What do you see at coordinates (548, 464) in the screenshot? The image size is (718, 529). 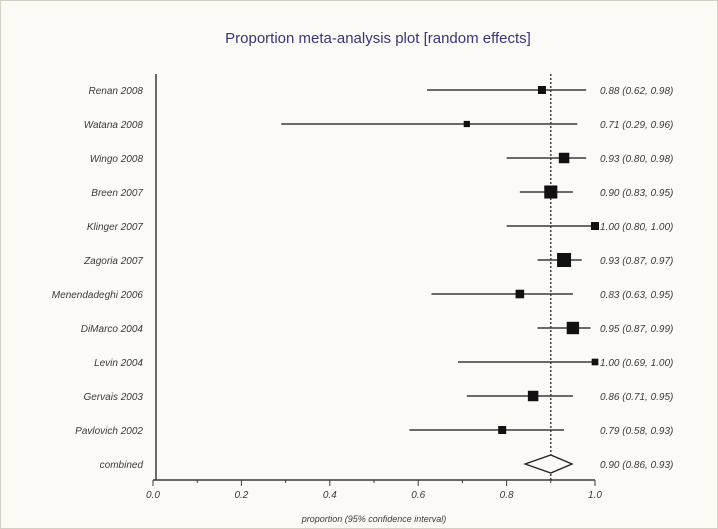 I see `combined-diamond` at bounding box center [548, 464].